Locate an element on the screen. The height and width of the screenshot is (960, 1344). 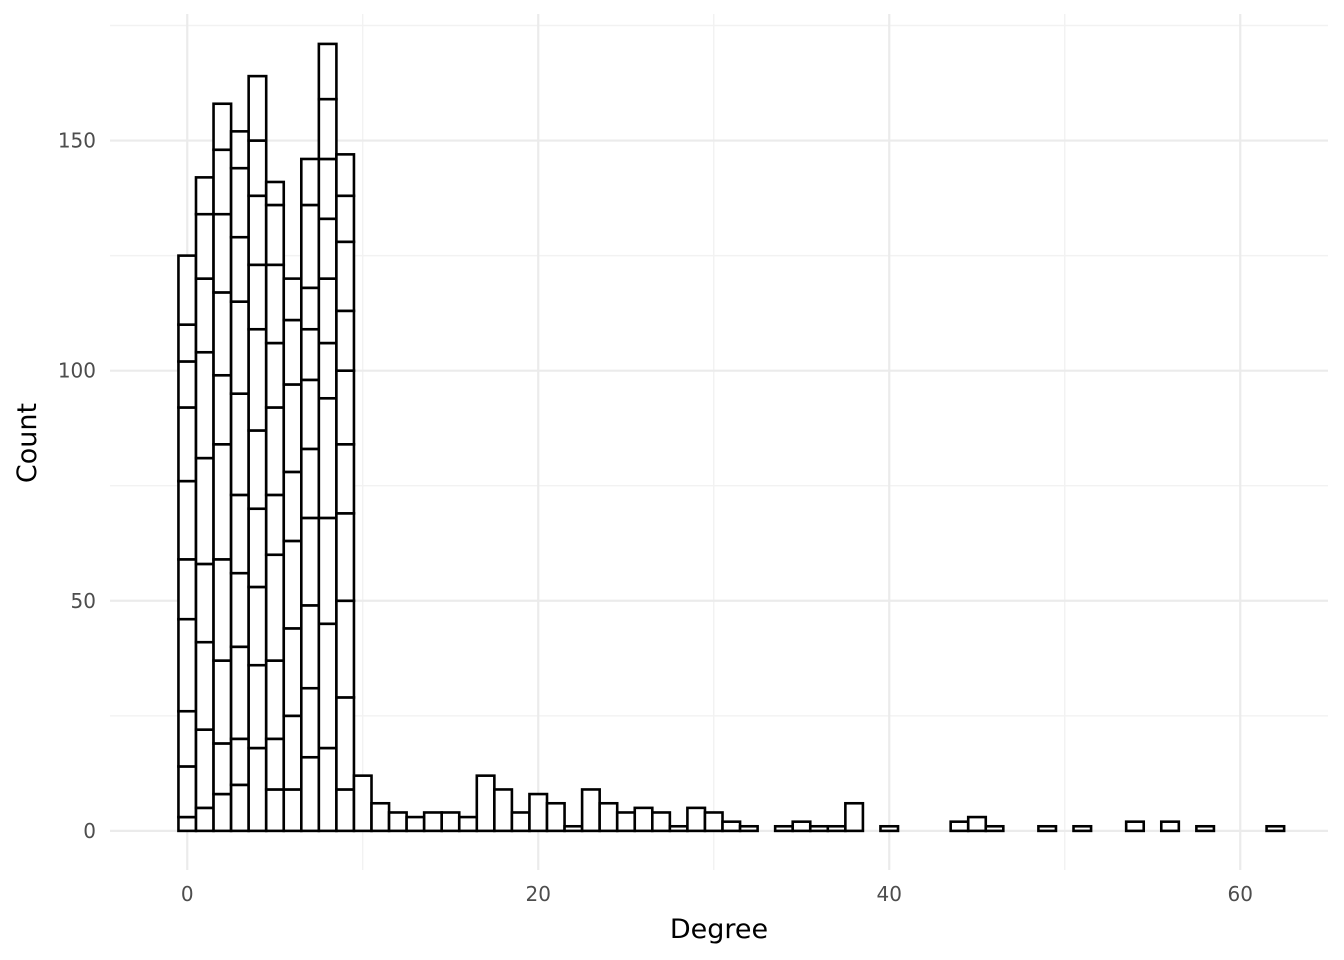
y-axis-title: Count is located at coordinates (27, 443).